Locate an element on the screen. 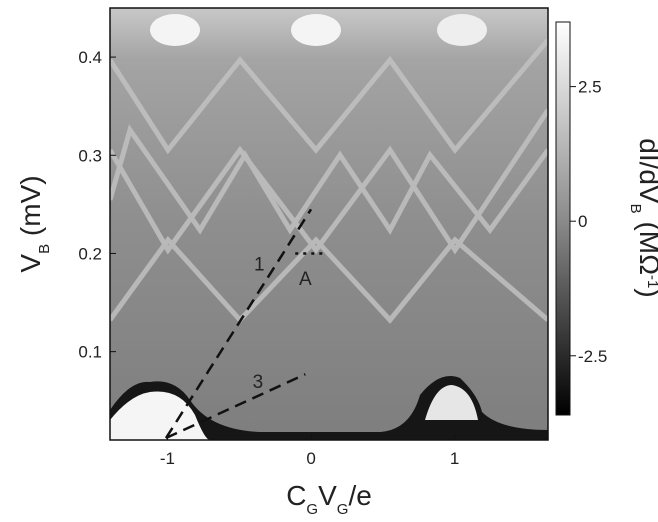 This screenshot has width=658, height=522. label-part: /e is located at coordinates (359, 495).